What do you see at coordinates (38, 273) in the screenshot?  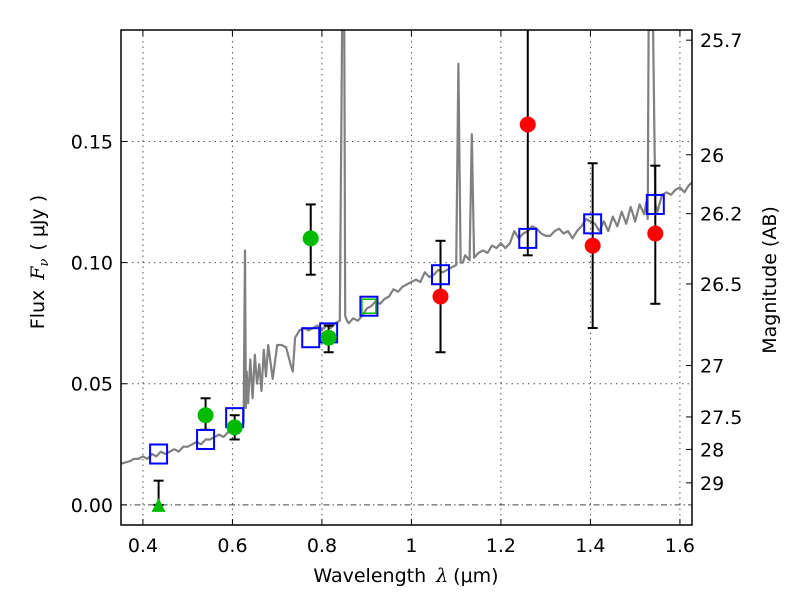 I see `y-axis-label-symbol: F` at bounding box center [38, 273].